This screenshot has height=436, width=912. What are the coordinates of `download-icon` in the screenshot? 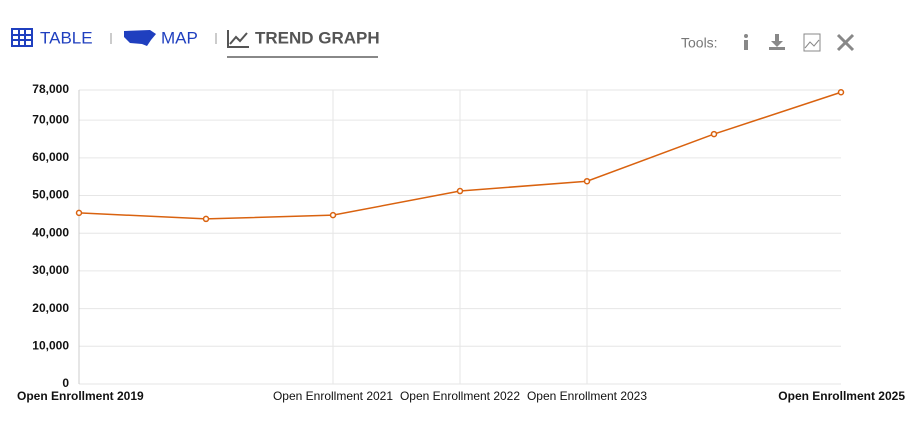 It's located at (777, 42).